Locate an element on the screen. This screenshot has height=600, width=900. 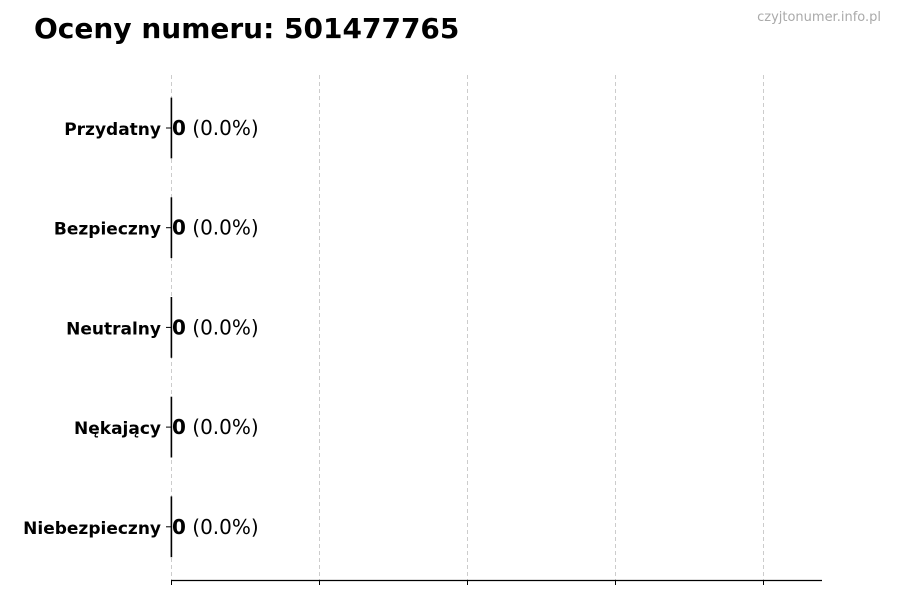
chart-title: Oceny numeru: 501477765 is located at coordinates (247, 28).